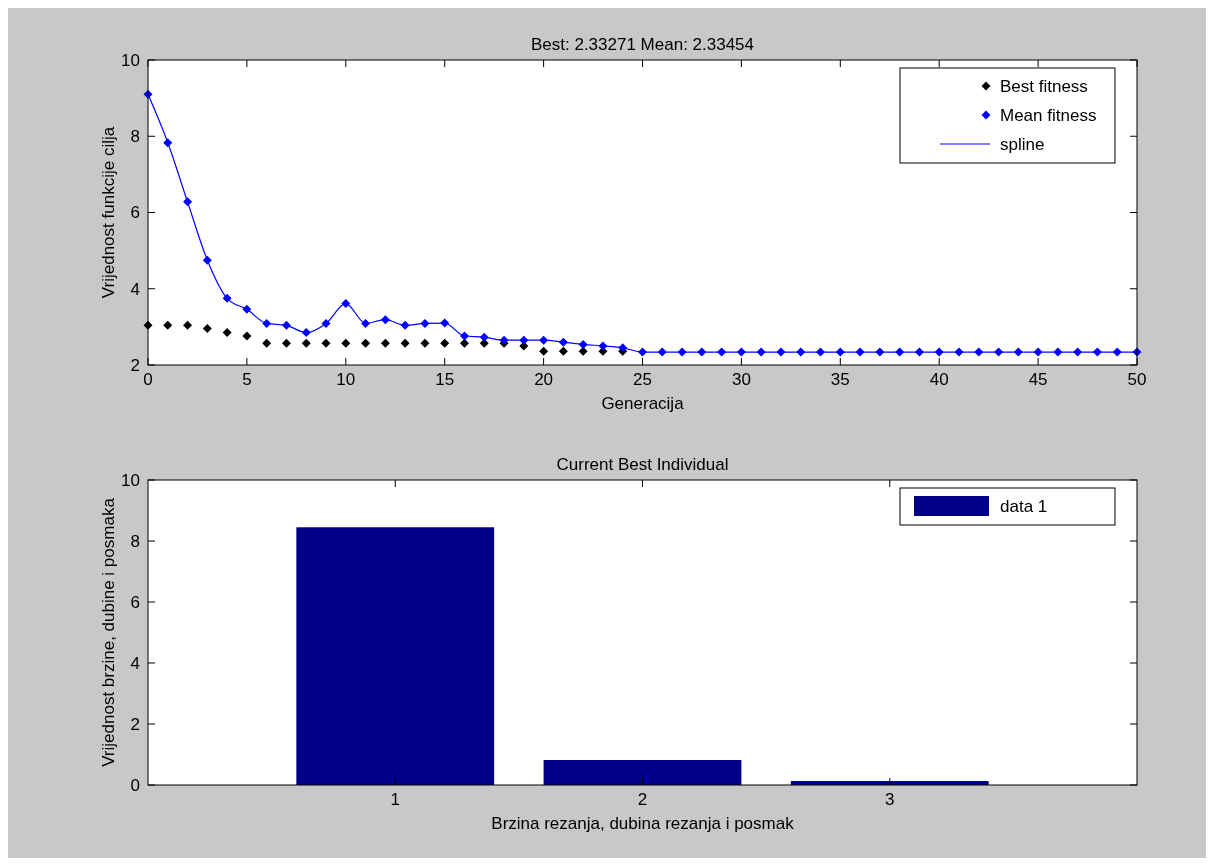 Image resolution: width=1214 pixels, height=866 pixels. I want to click on chart-title: Best: 2.33271 Mean: 2.33454, so click(642, 44).